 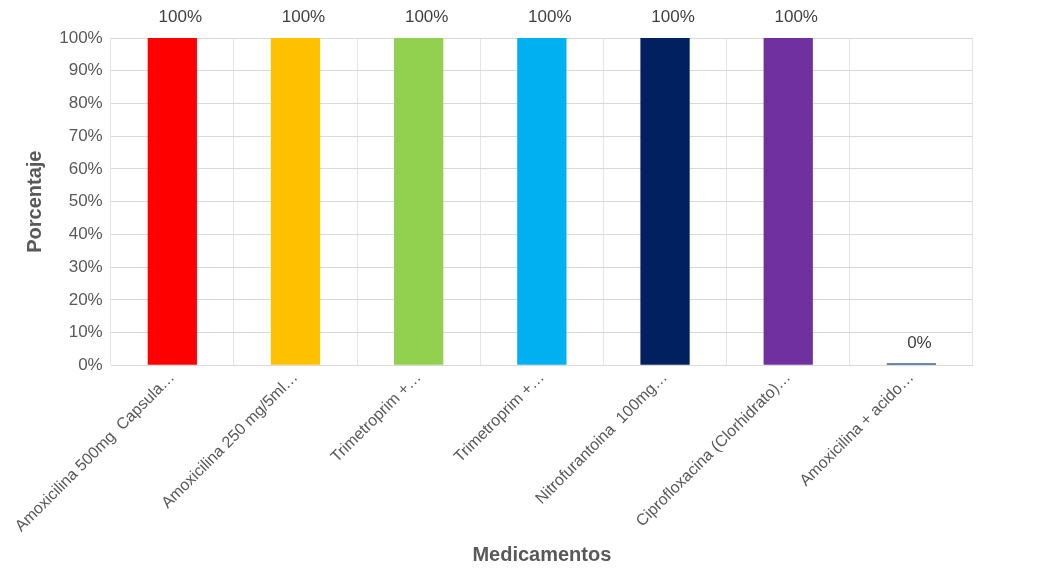 I want to click on data-label: 0%, so click(x=919, y=342).